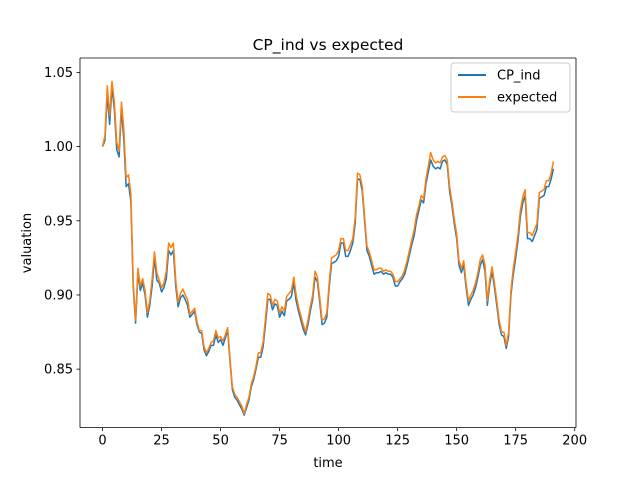  Describe the element at coordinates (279, 441) in the screenshot. I see `x-tick-label: 75` at that location.